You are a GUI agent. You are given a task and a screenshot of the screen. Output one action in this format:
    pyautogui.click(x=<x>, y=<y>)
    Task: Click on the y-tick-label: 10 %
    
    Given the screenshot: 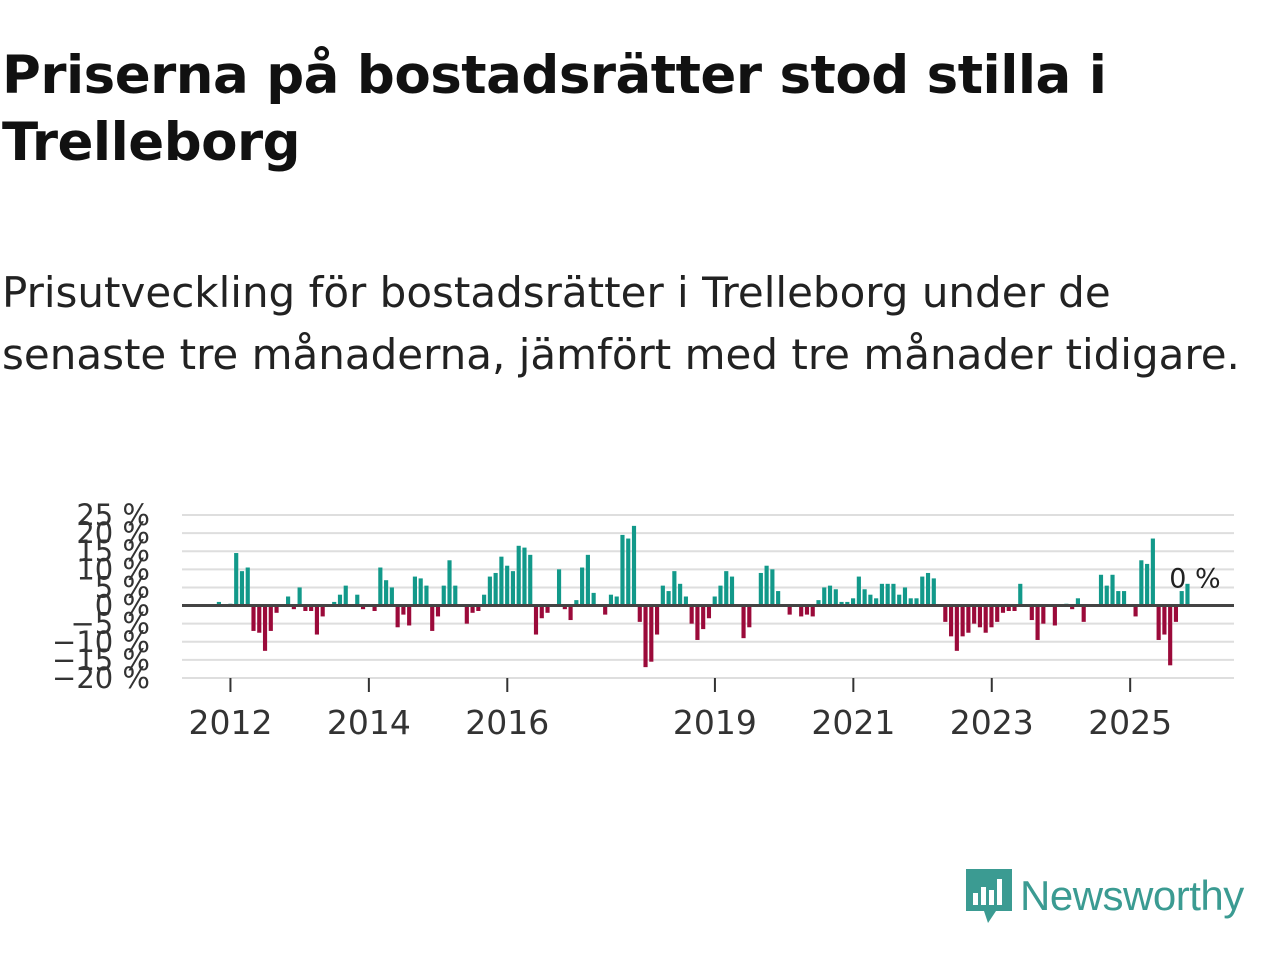 What is the action you would take?
    pyautogui.click(x=113, y=569)
    